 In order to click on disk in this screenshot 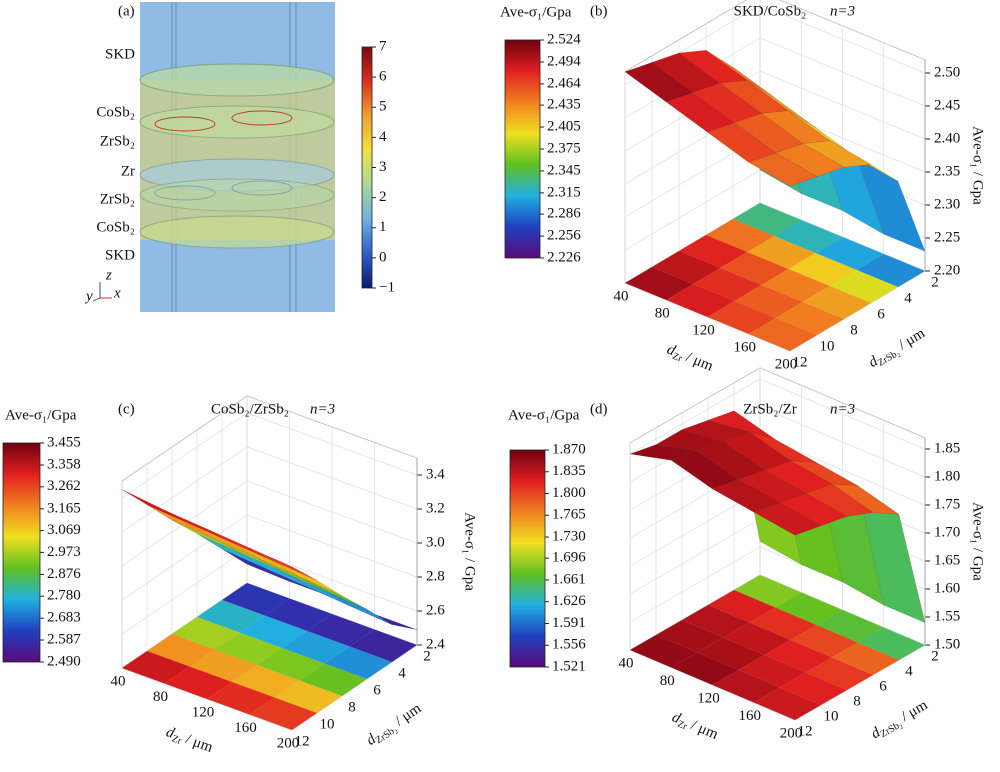, I will do `click(237, 232)`.